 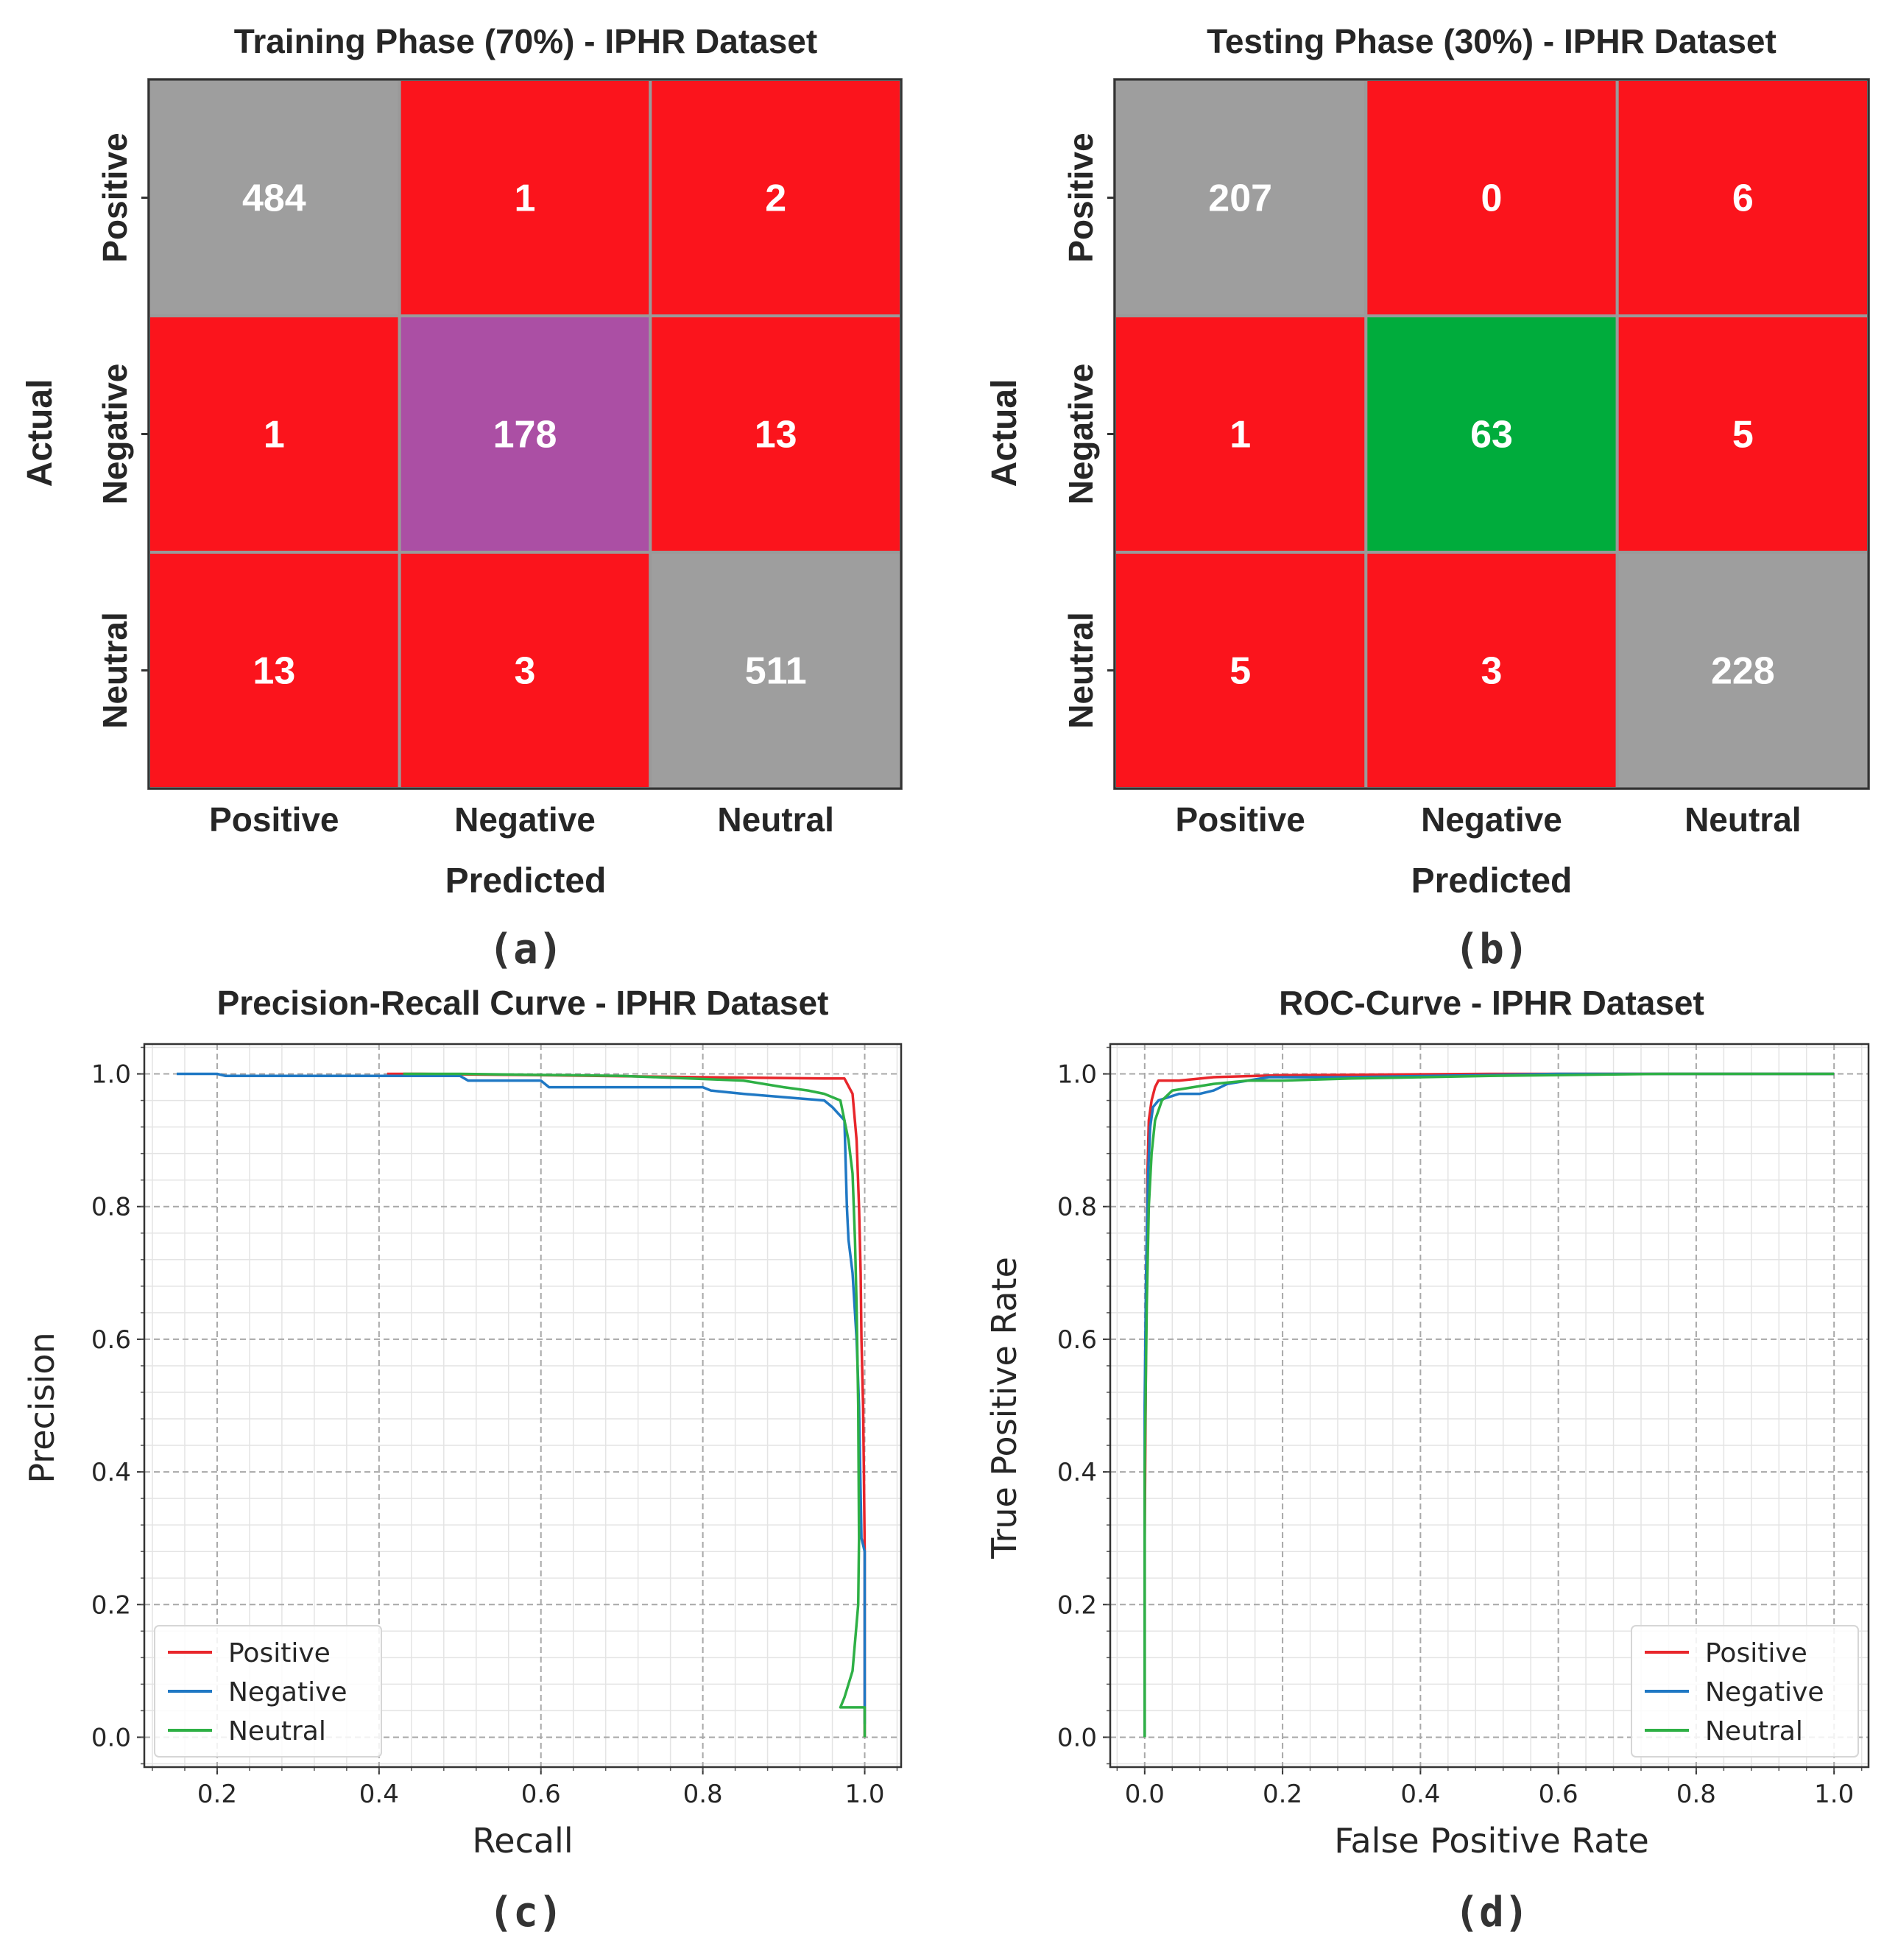 What do you see at coordinates (1004, 1408) in the screenshot?
I see `panel-d-ylabel: True Positive Rate` at bounding box center [1004, 1408].